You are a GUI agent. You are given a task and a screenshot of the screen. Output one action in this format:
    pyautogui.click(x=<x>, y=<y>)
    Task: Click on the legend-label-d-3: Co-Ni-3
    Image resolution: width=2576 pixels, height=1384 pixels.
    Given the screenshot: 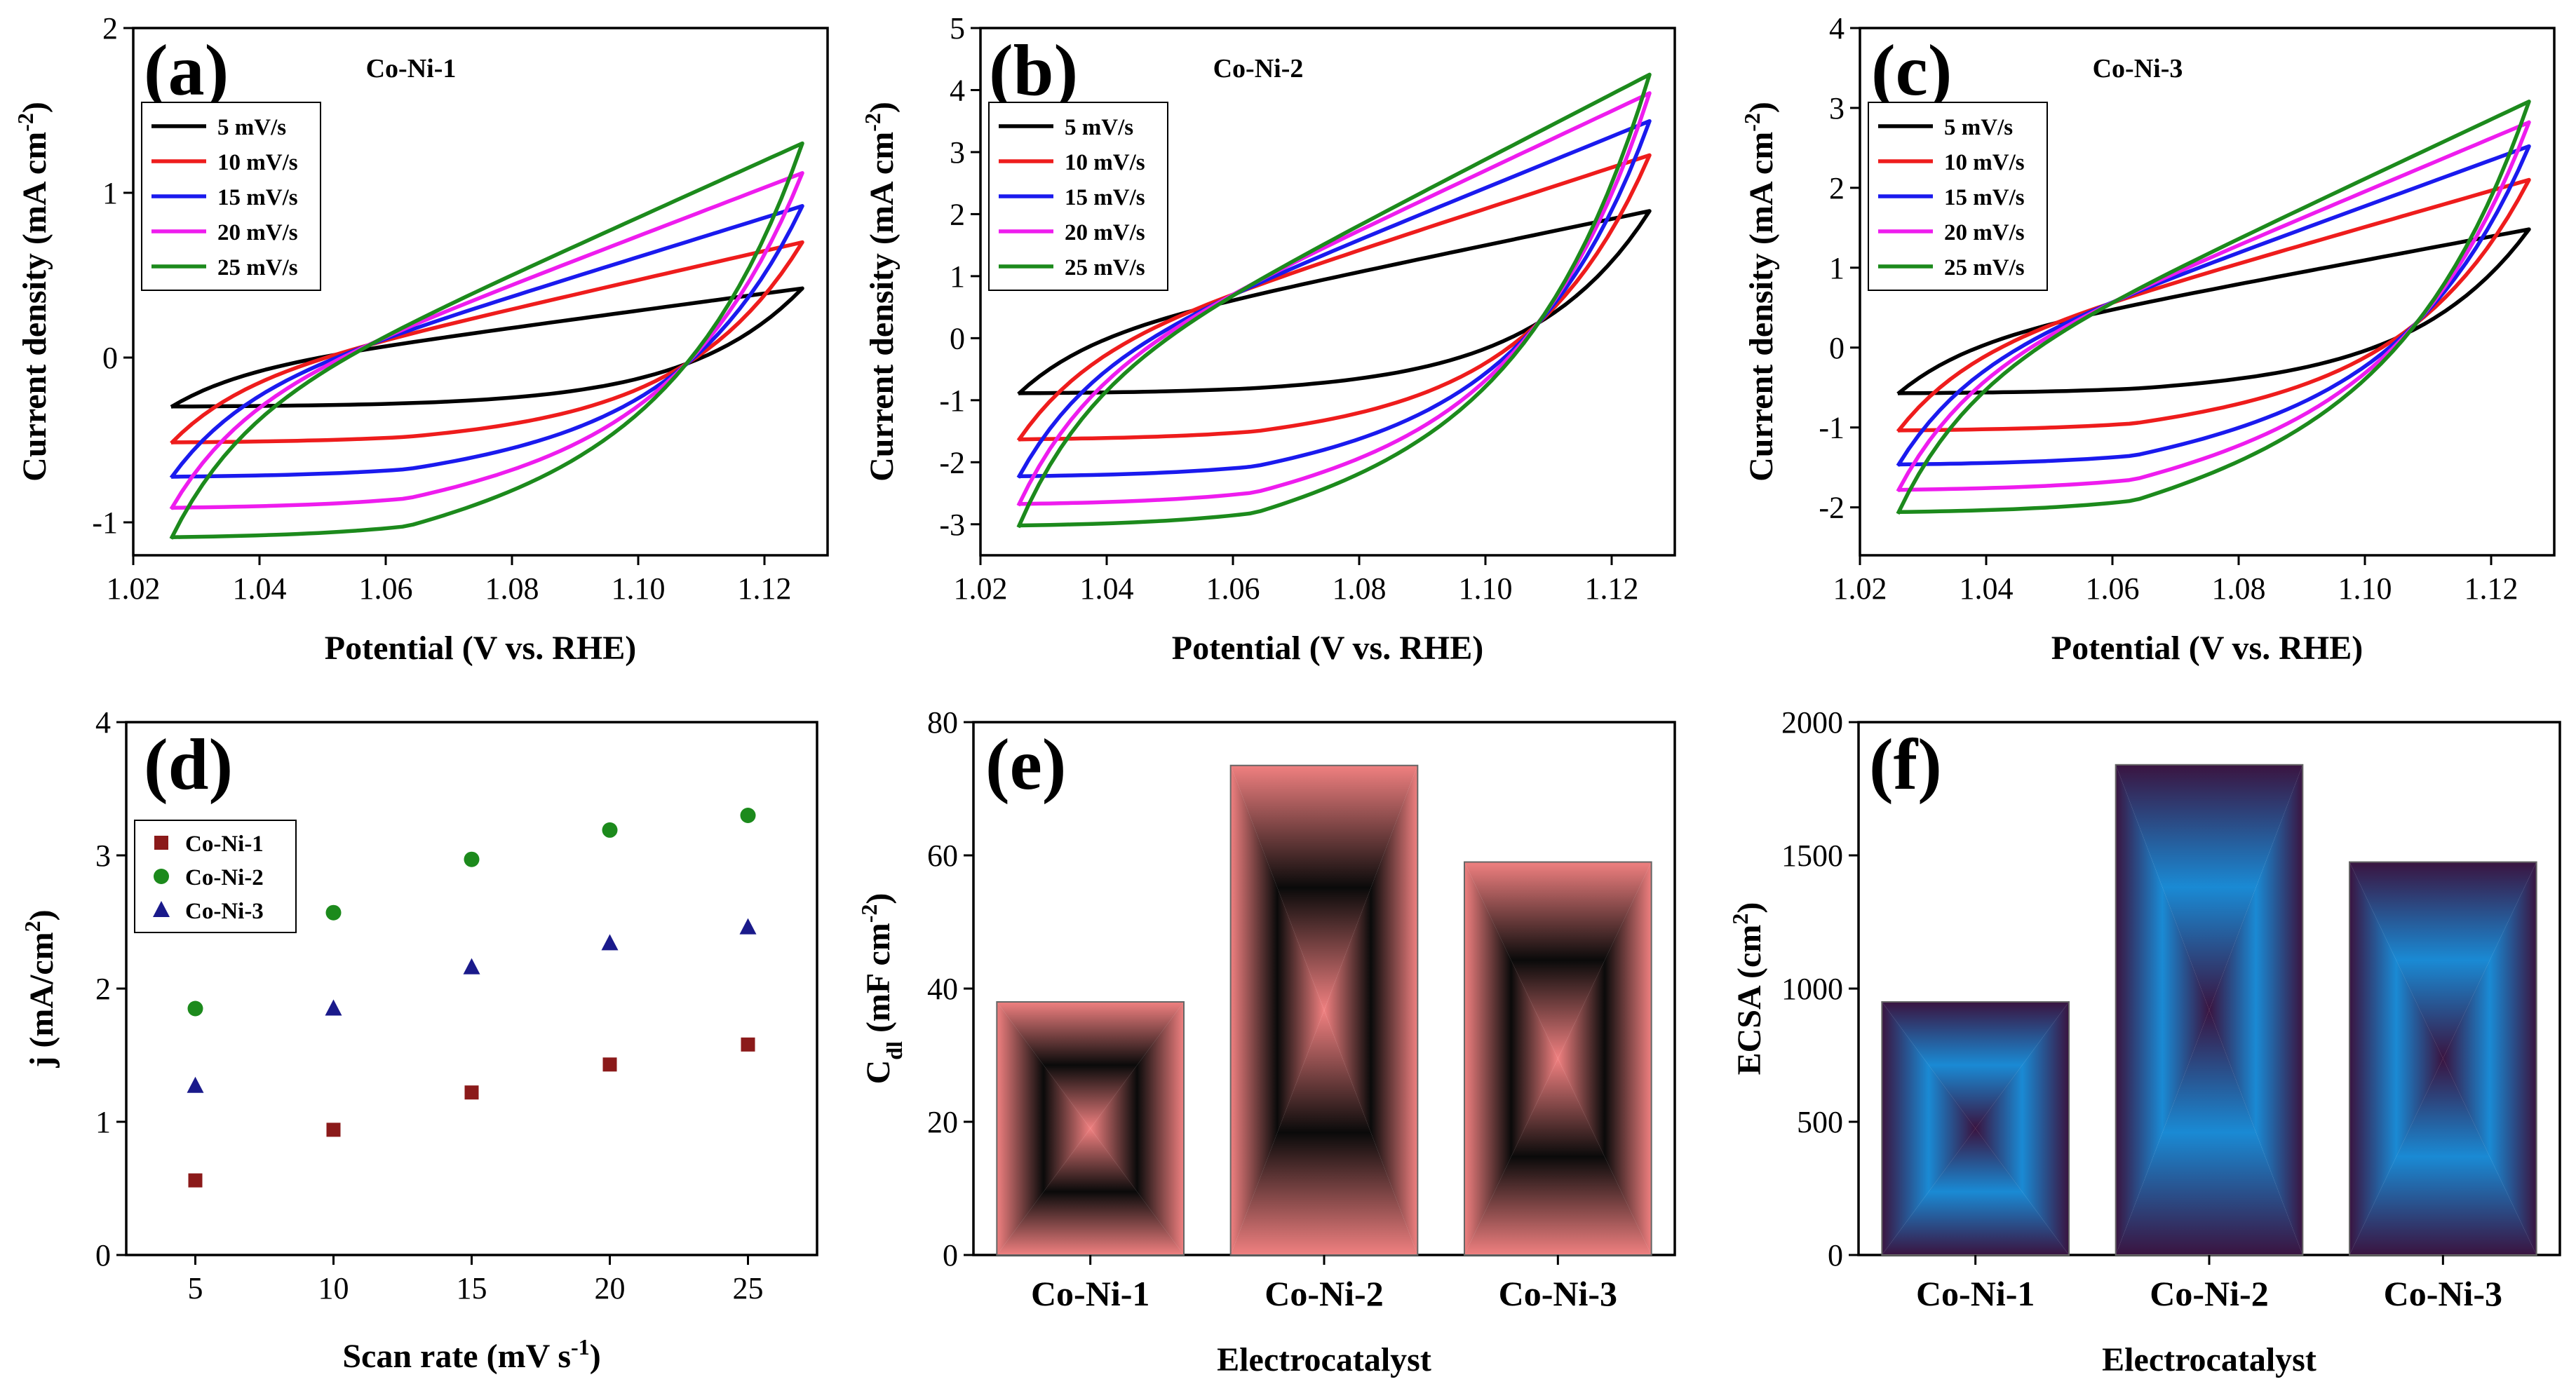 What is the action you would take?
    pyautogui.click(x=224, y=911)
    